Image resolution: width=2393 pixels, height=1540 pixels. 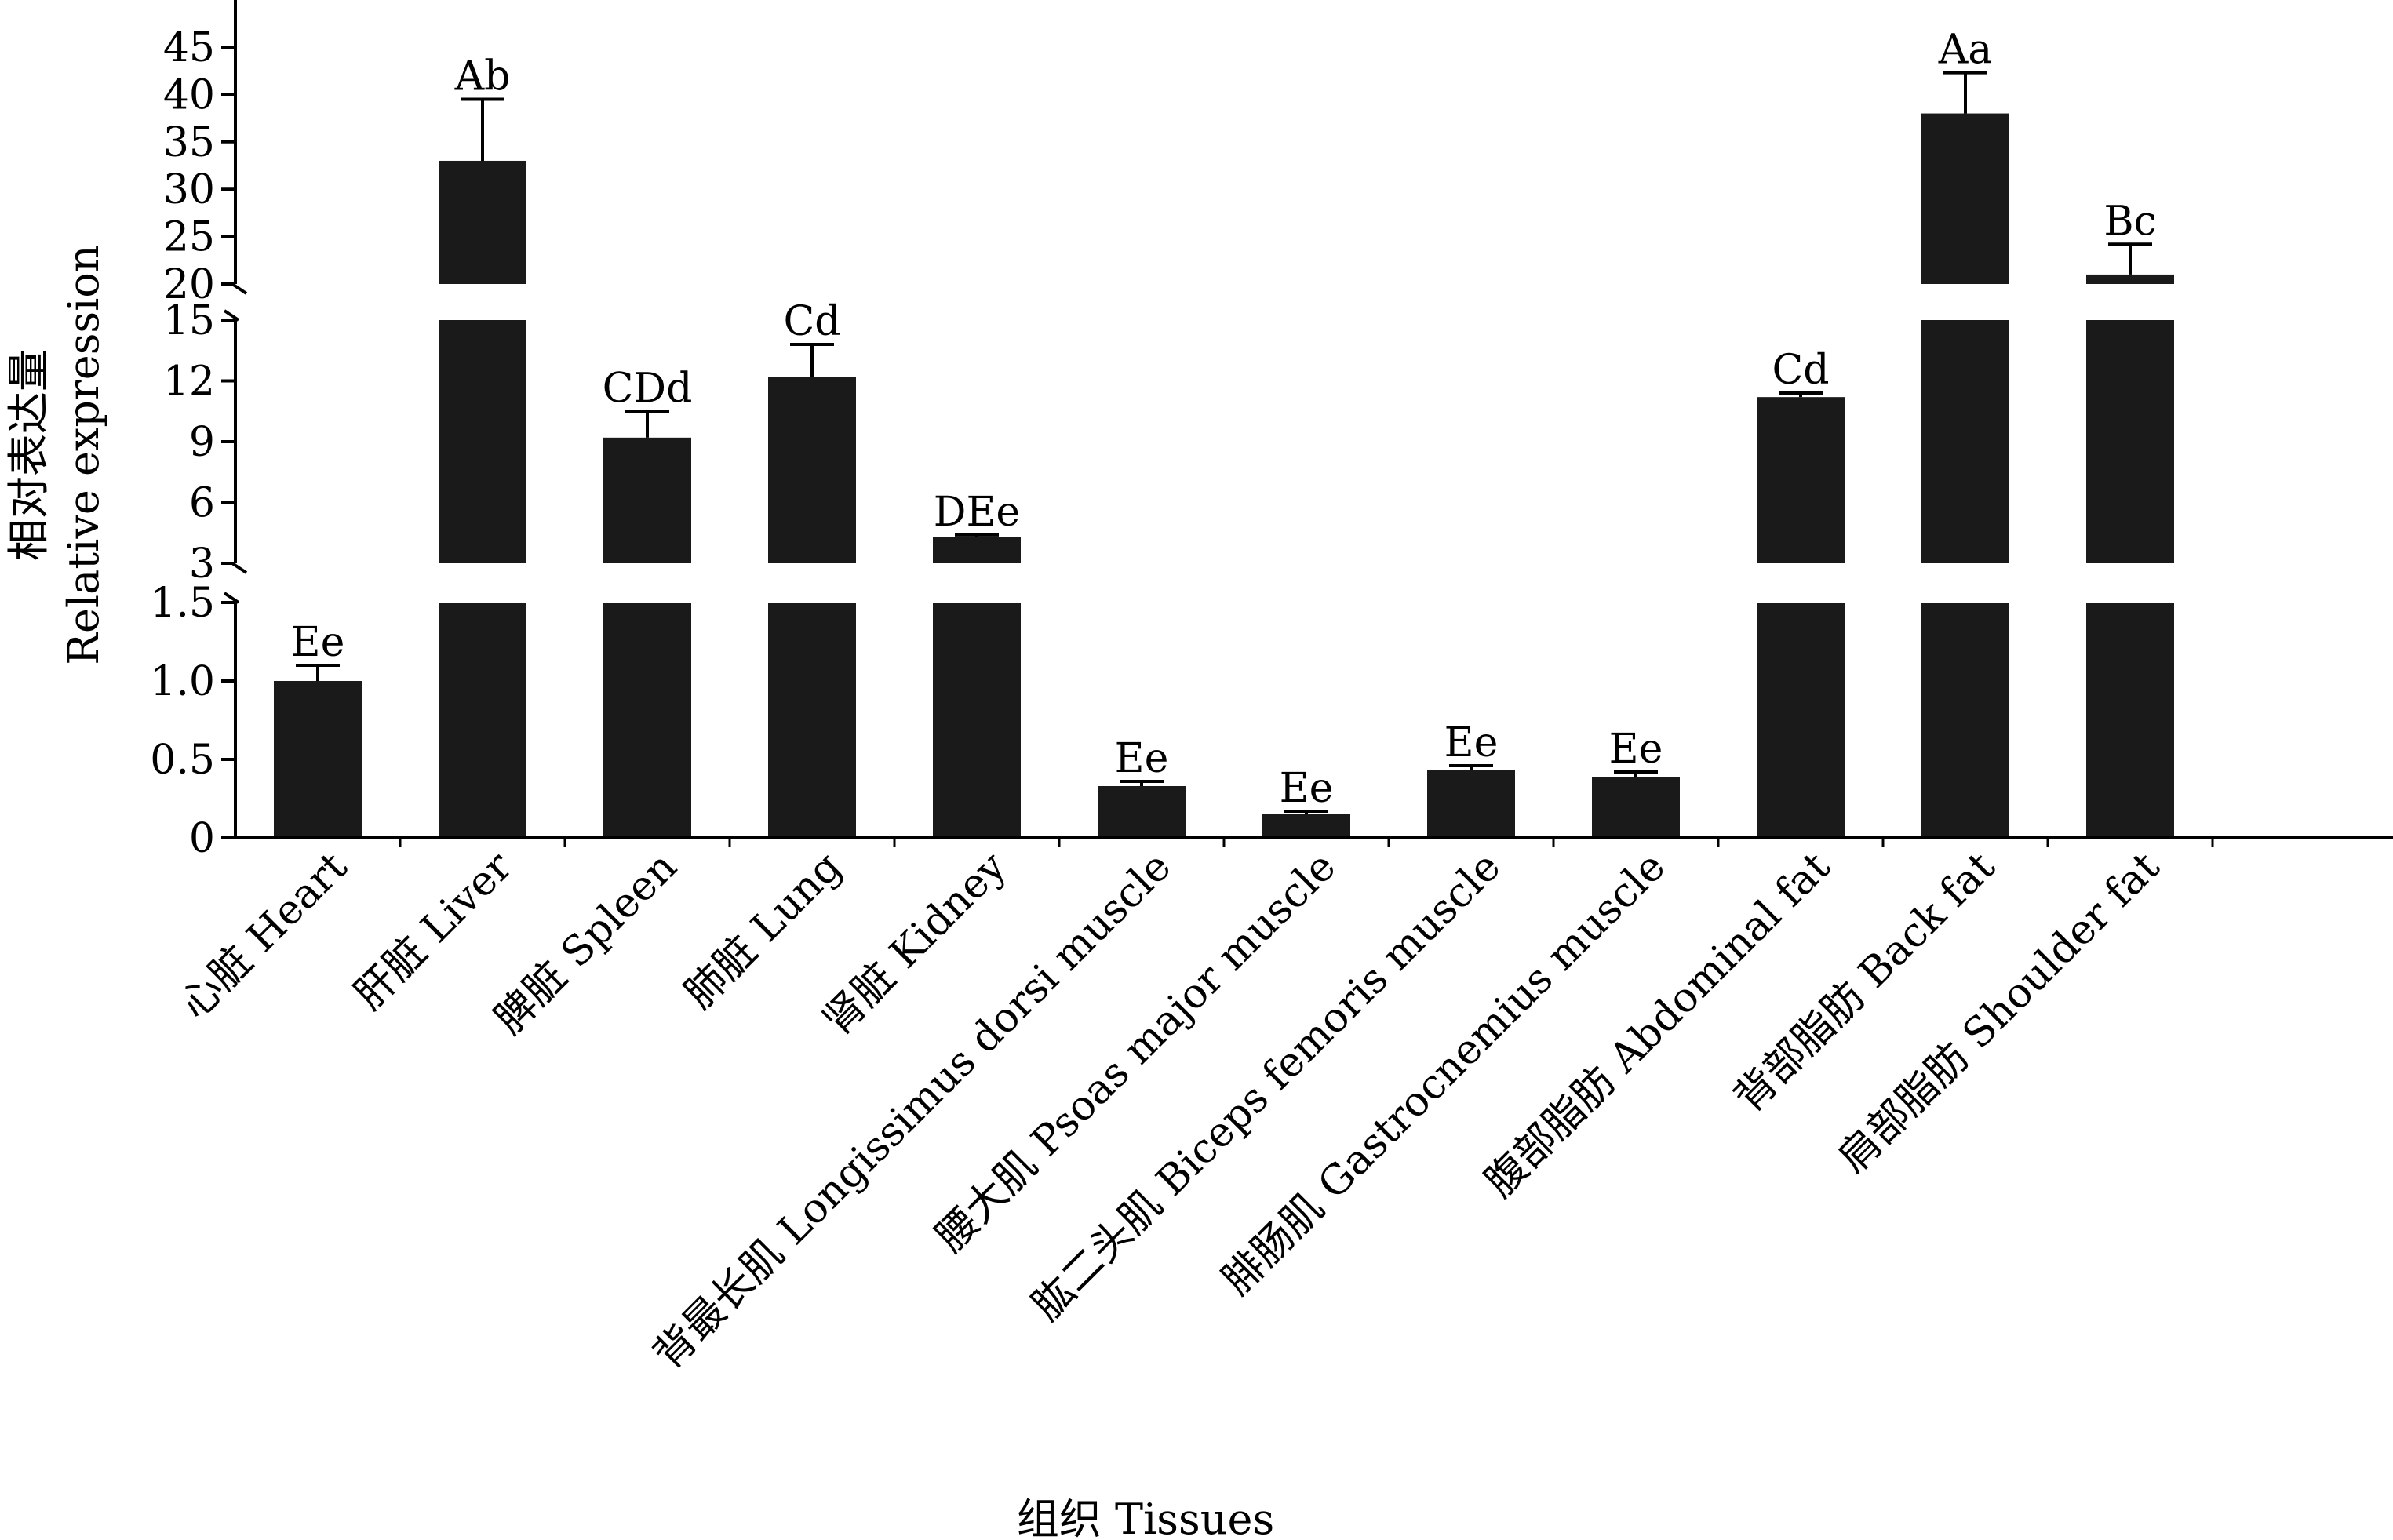 What do you see at coordinates (189, 189) in the screenshot?
I see `y-tick-label: 30` at bounding box center [189, 189].